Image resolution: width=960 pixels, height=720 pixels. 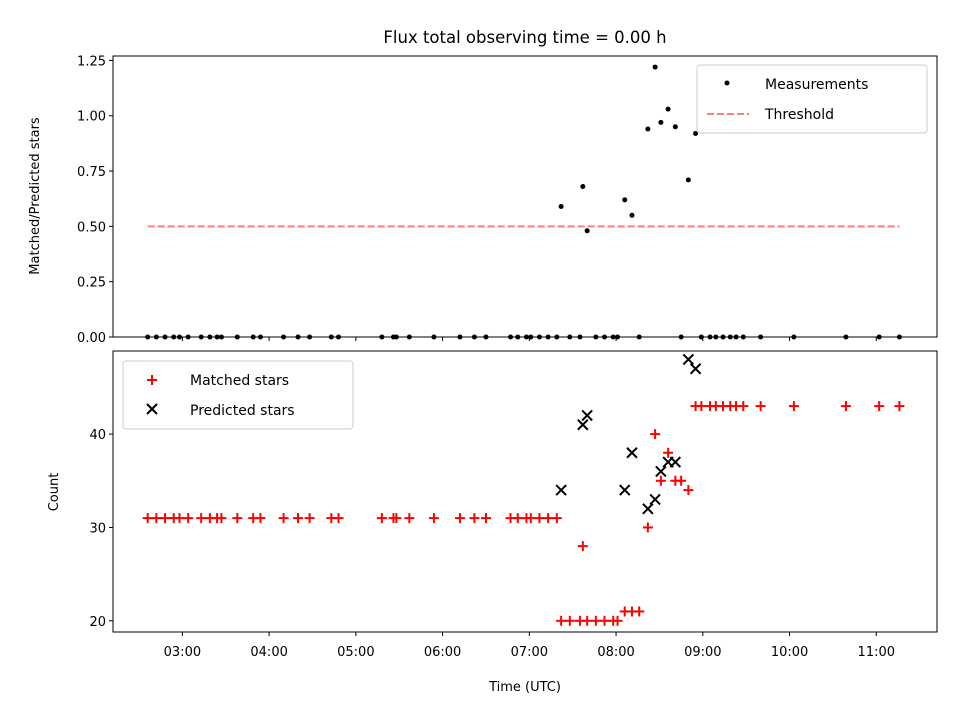 What do you see at coordinates (152, 409) in the screenshot?
I see `legend-predicted-marker` at bounding box center [152, 409].